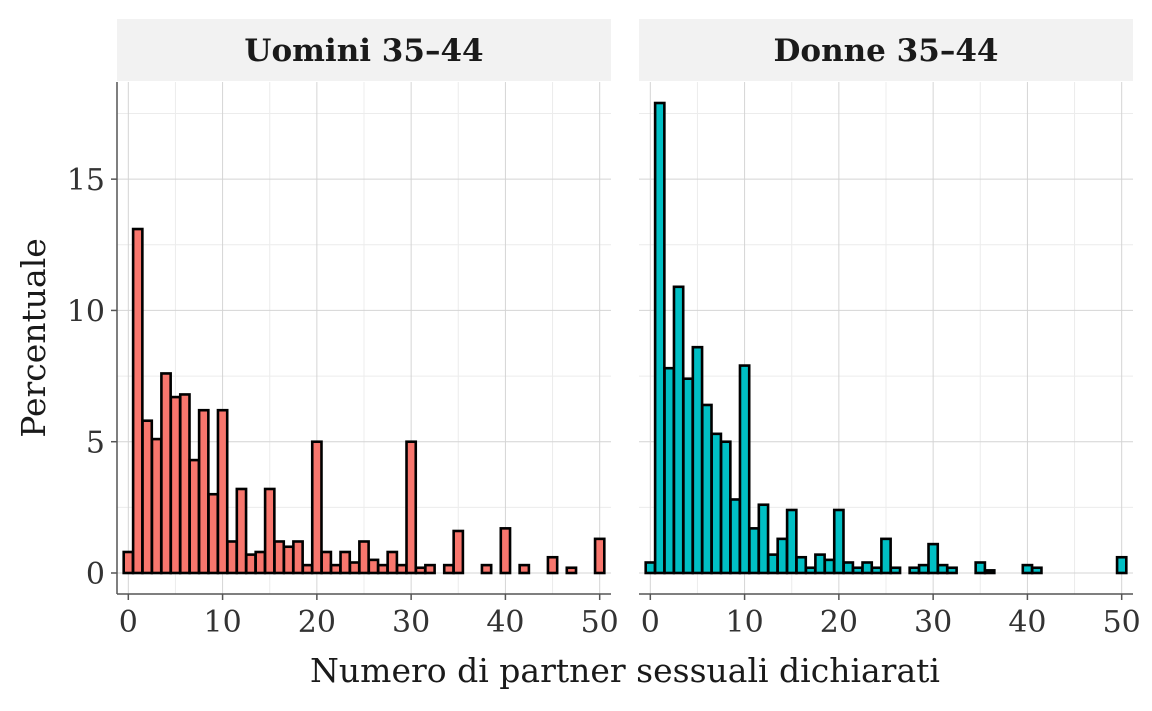  What do you see at coordinates (625, 670) in the screenshot?
I see `x-axis-title: Numero di partner sessuali dichiarati` at bounding box center [625, 670].